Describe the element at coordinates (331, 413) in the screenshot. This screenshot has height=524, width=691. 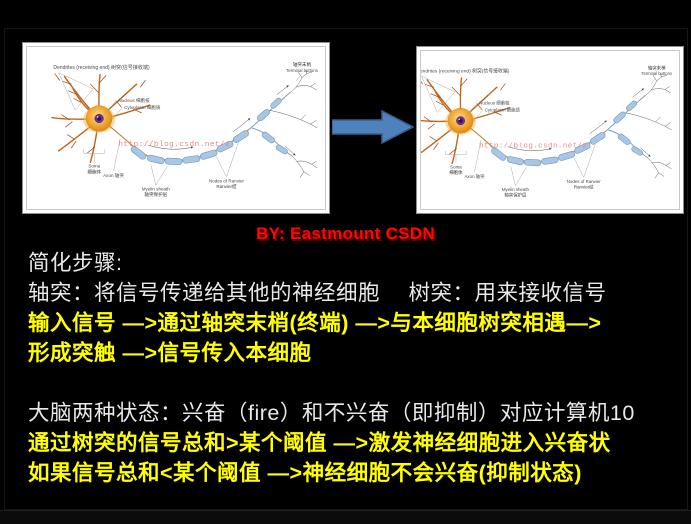
I see `text-line: 大脑两种状态：兴奋（fire）和不兴奋（即抑制）对应计算机10` at that location.